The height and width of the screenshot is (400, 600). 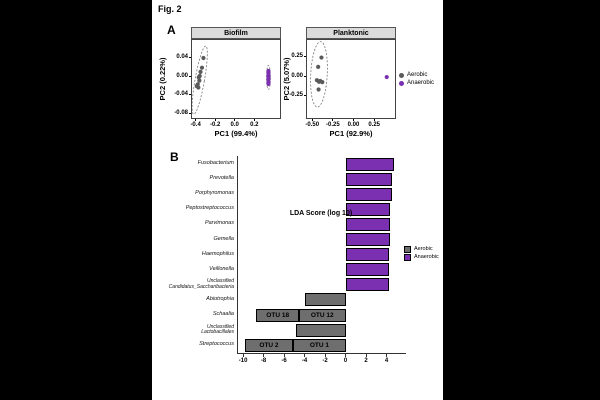 What do you see at coordinates (181, 94) in the screenshot?
I see `y-tick-label: -0.04` at bounding box center [181, 94].